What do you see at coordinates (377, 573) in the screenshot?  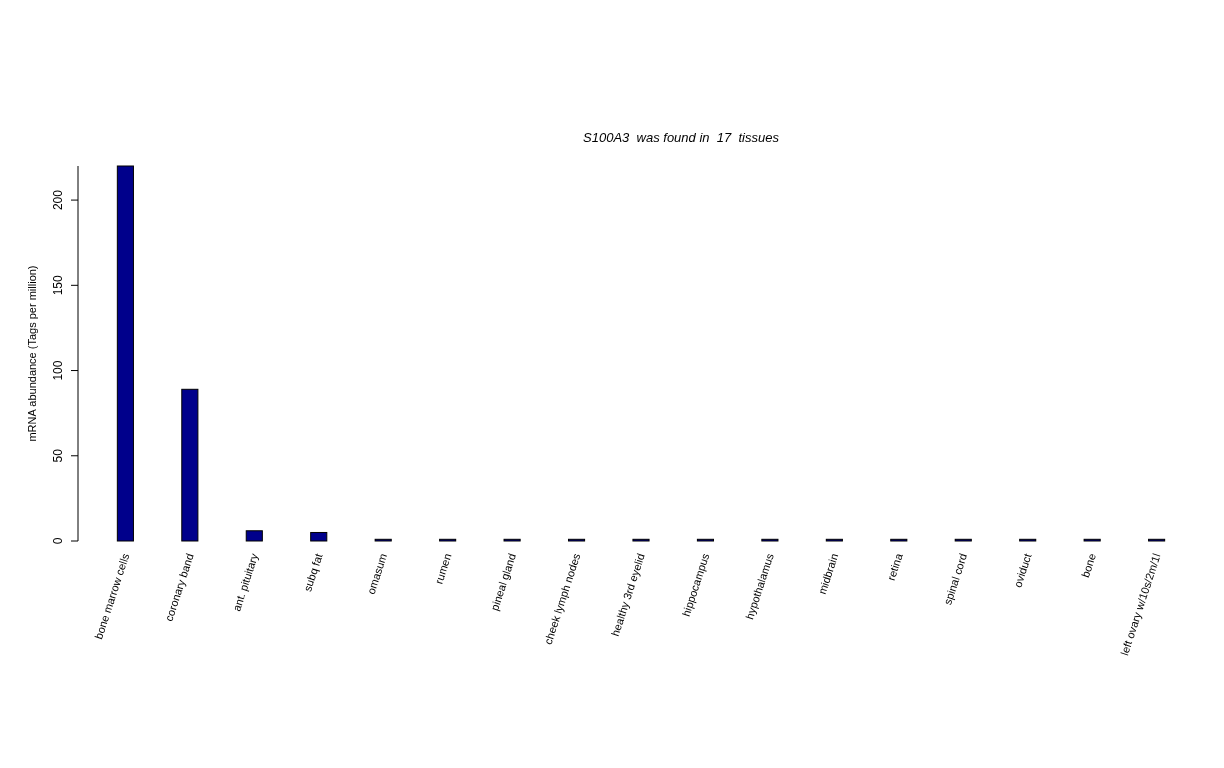 I see `x-tick-label: omasum` at bounding box center [377, 573].